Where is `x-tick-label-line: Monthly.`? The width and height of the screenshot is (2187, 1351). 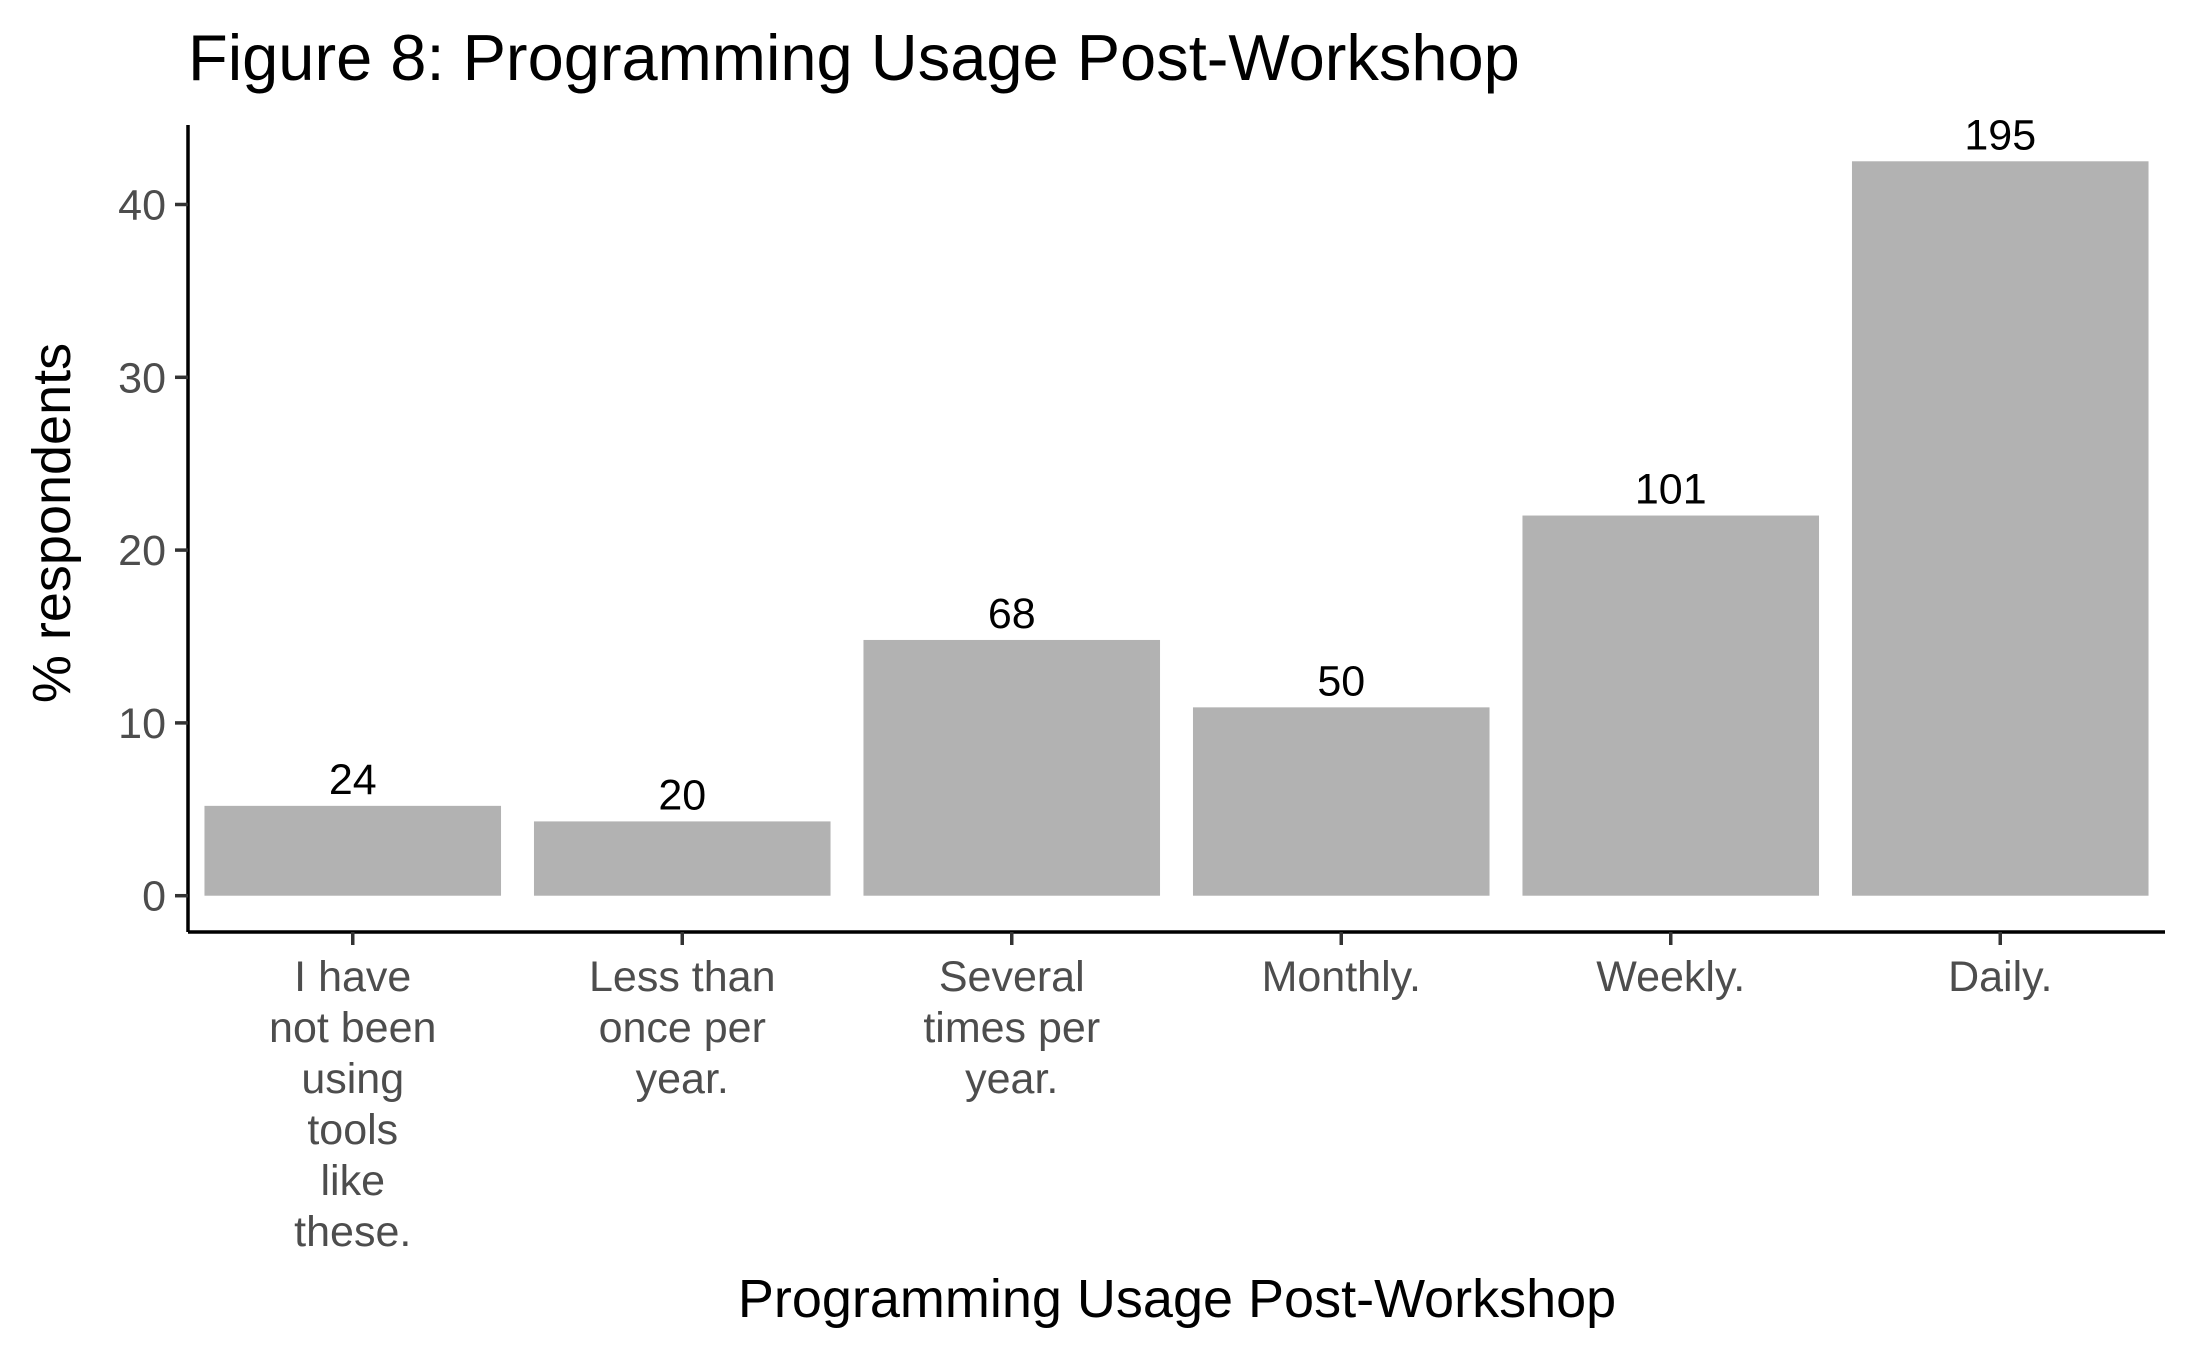
x-tick-label-line: Monthly. is located at coordinates (1341, 977).